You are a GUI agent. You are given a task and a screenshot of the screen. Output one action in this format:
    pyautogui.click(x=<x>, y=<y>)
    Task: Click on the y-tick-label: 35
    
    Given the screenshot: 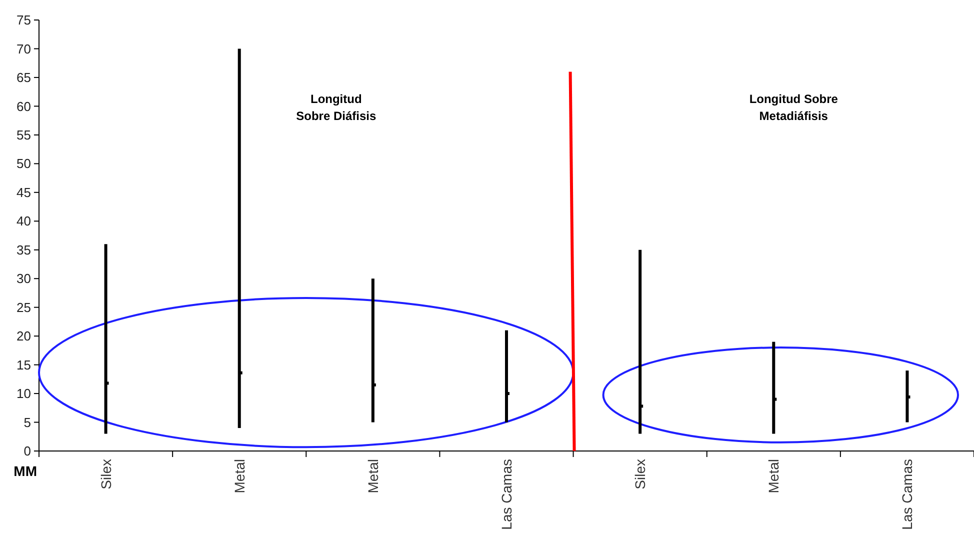 What is the action you would take?
    pyautogui.click(x=23, y=250)
    